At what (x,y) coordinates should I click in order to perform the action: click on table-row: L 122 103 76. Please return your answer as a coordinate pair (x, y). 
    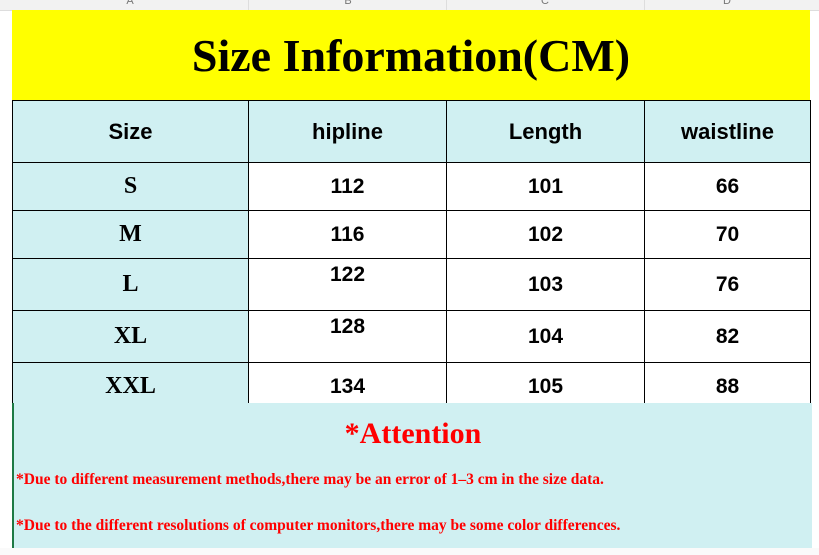
    Looking at the image, I should click on (411, 284).